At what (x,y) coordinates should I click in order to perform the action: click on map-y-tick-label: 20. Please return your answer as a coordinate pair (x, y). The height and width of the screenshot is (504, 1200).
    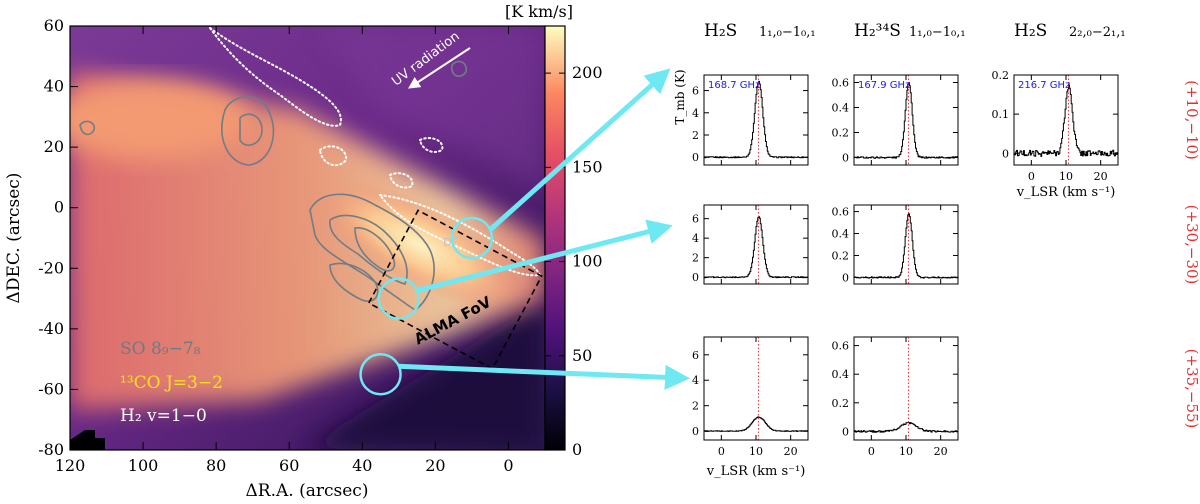
    Looking at the image, I should click on (54, 146).